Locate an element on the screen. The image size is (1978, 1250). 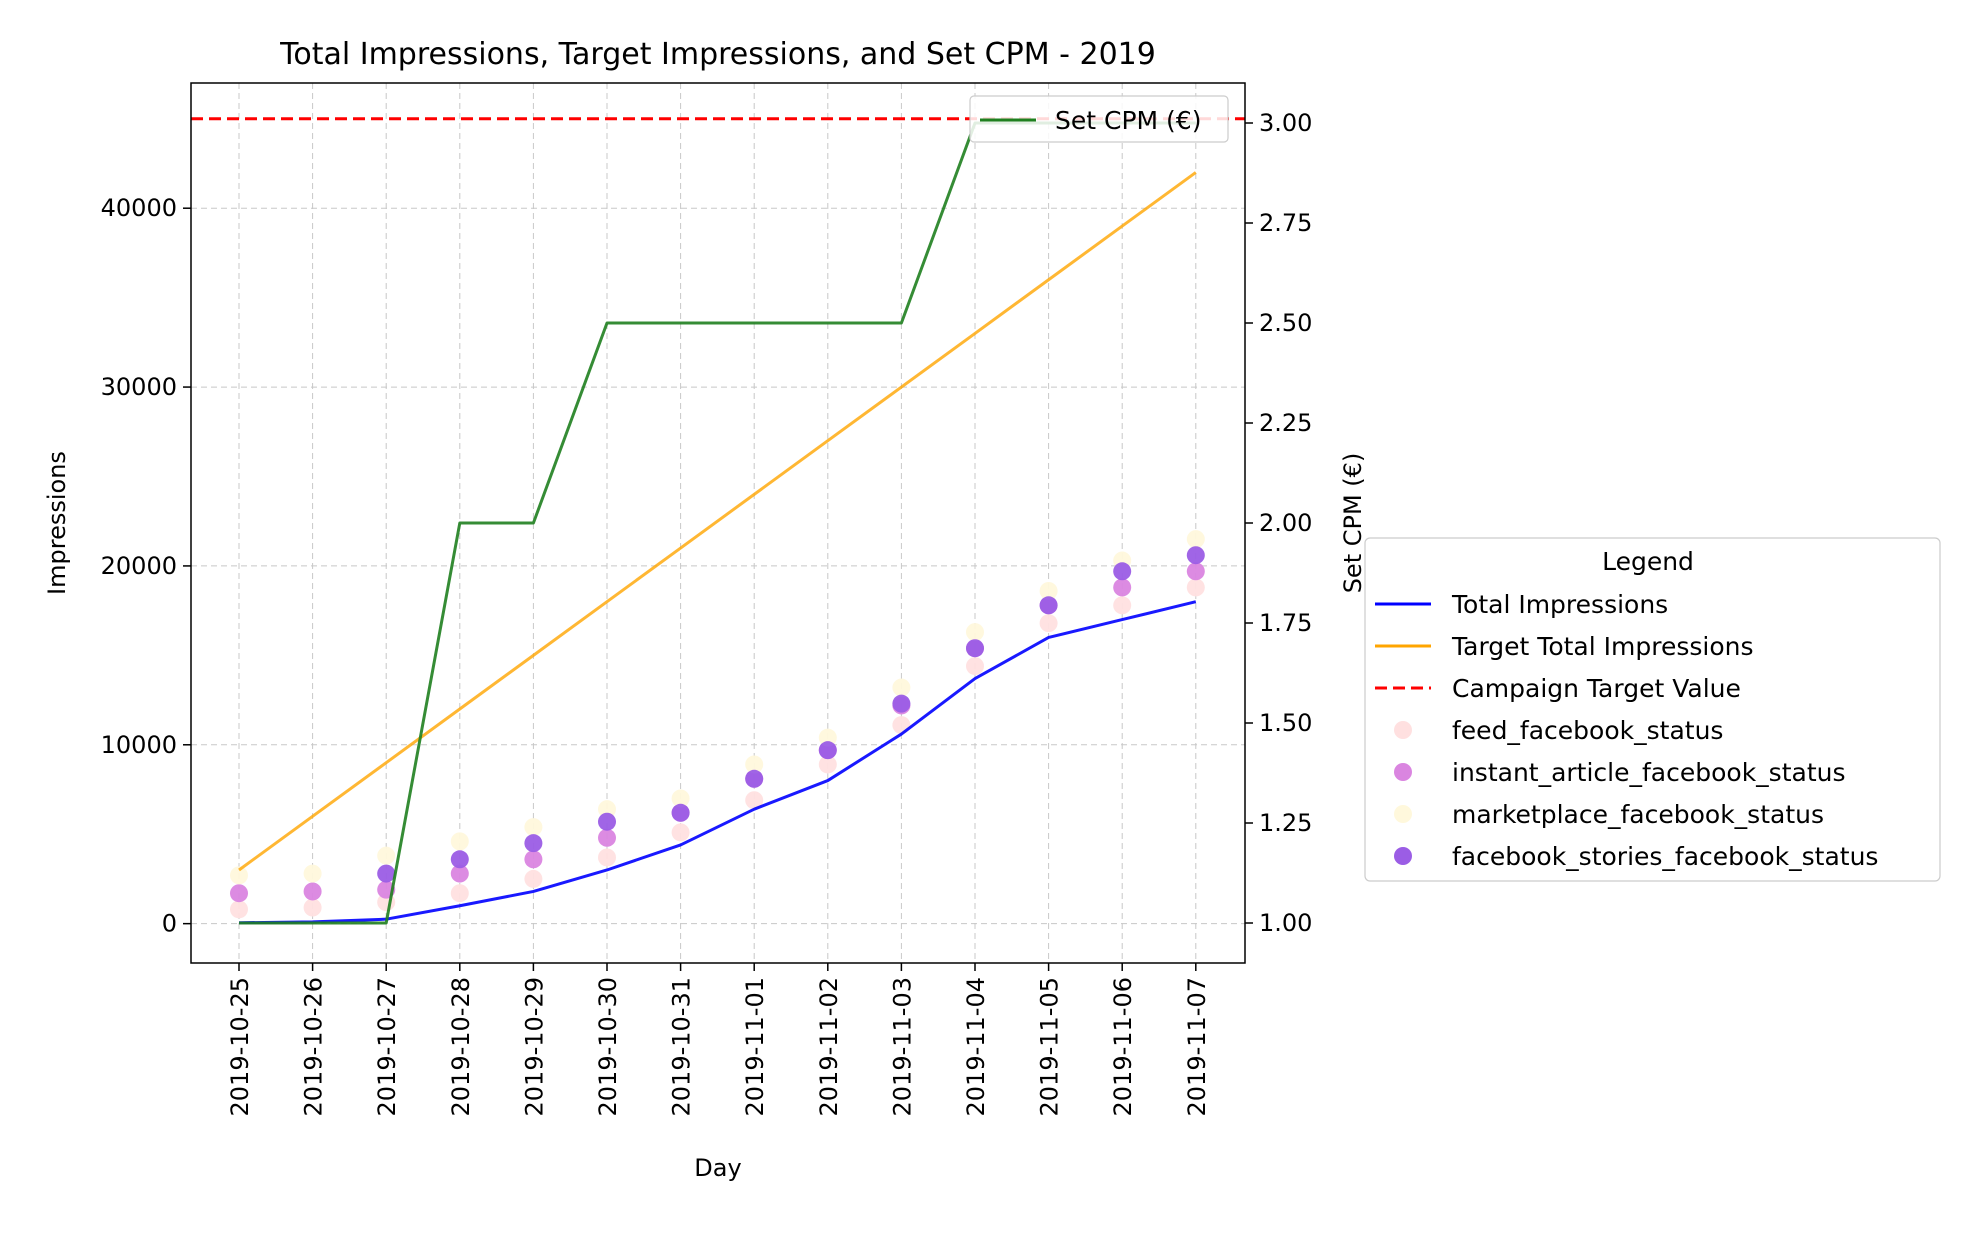
legend-title: Legend is located at coordinates (1648, 561).